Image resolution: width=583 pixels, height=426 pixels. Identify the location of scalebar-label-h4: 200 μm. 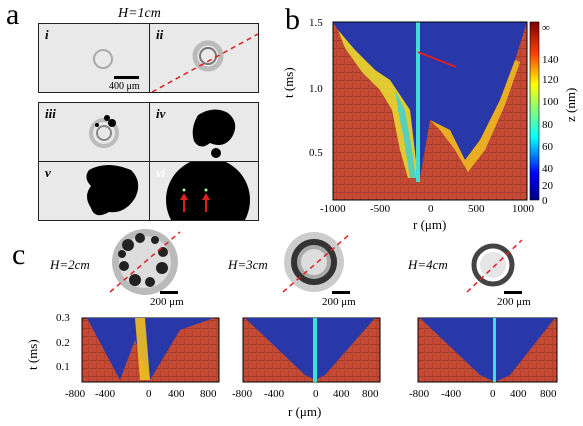
(514, 302).